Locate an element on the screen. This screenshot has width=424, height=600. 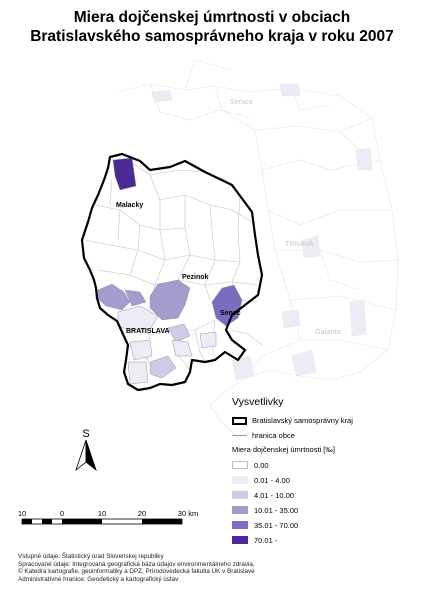
municipality-line-swatch is located at coordinates (239, 435).